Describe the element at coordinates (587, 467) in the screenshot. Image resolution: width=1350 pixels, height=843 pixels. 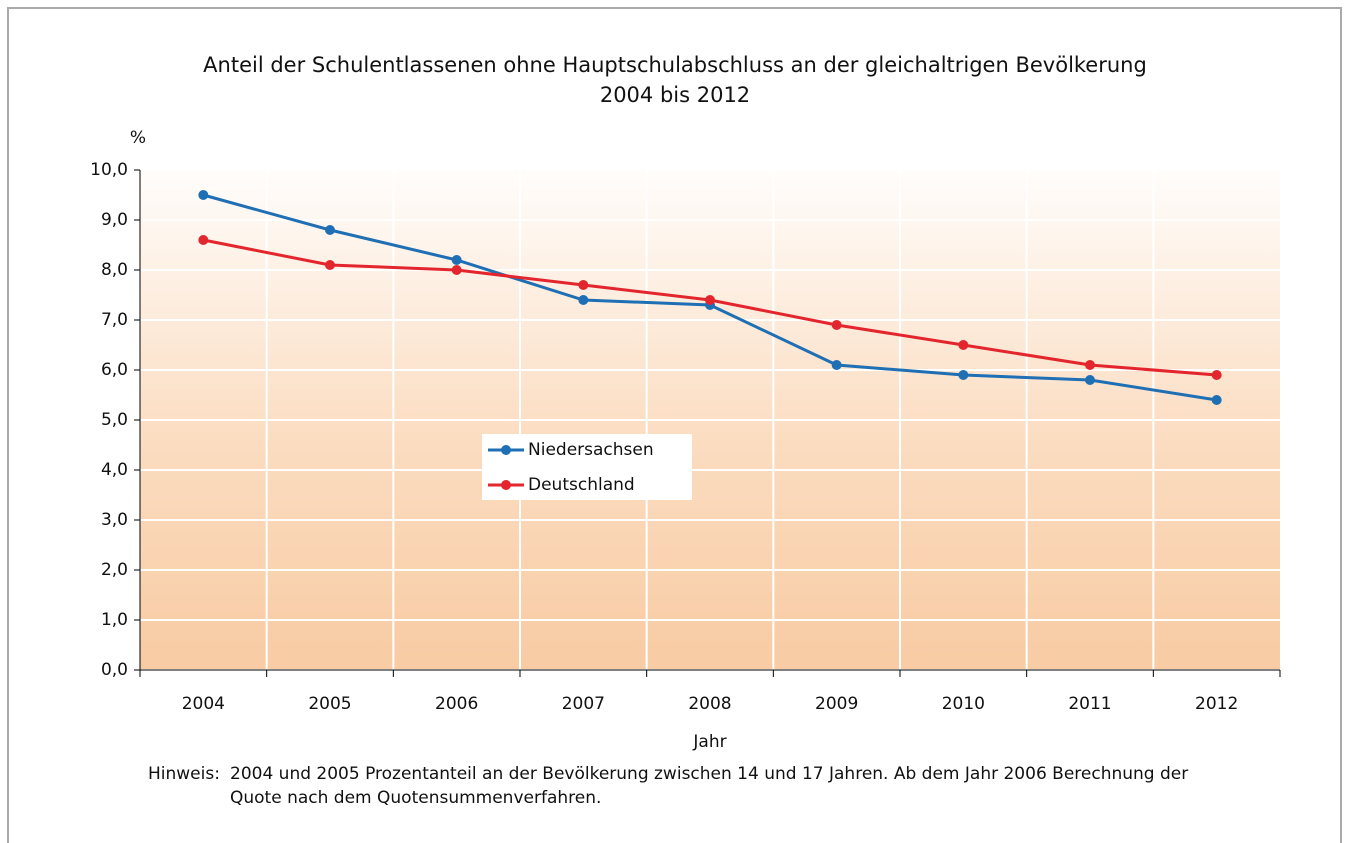
I see `legend-box` at that location.